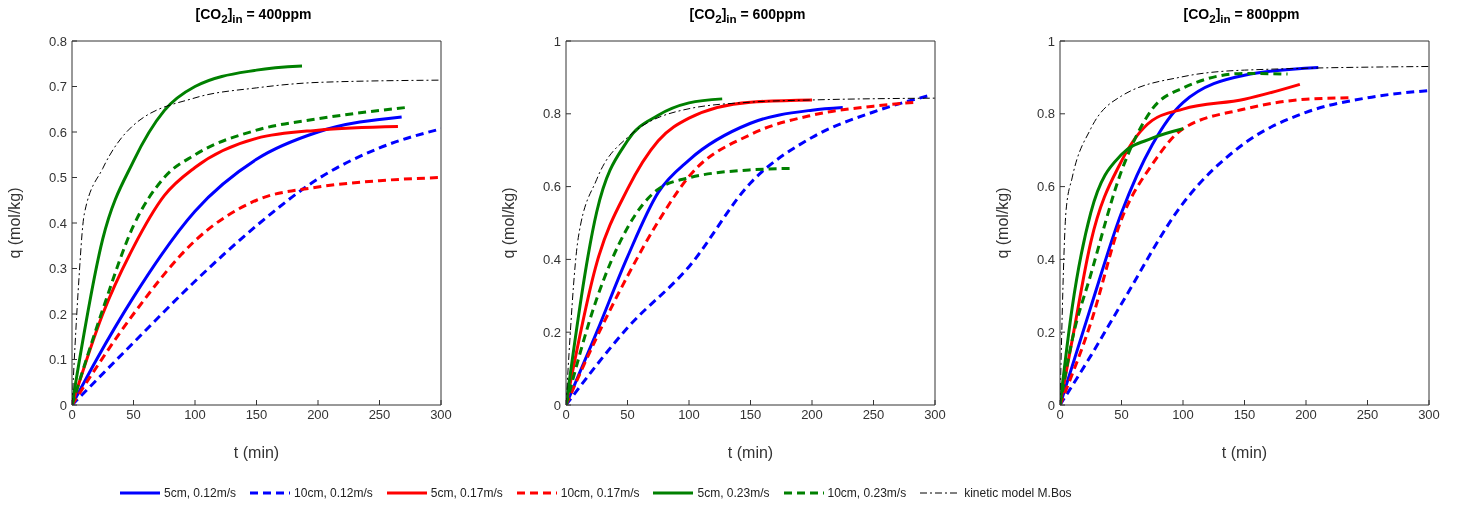  What do you see at coordinates (333, 493) in the screenshot?
I see `legend-label: 10cm, 0.12m/s` at bounding box center [333, 493].